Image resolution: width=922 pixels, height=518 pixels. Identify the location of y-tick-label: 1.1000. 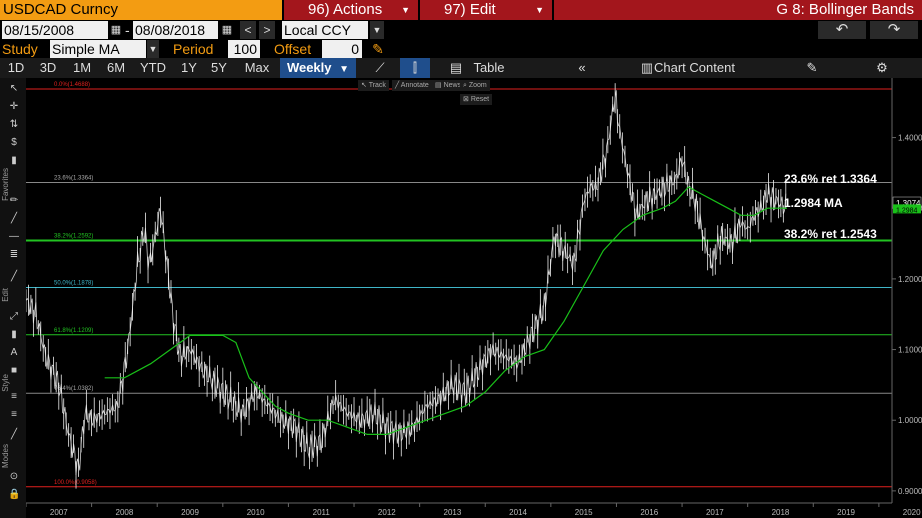
(910, 350).